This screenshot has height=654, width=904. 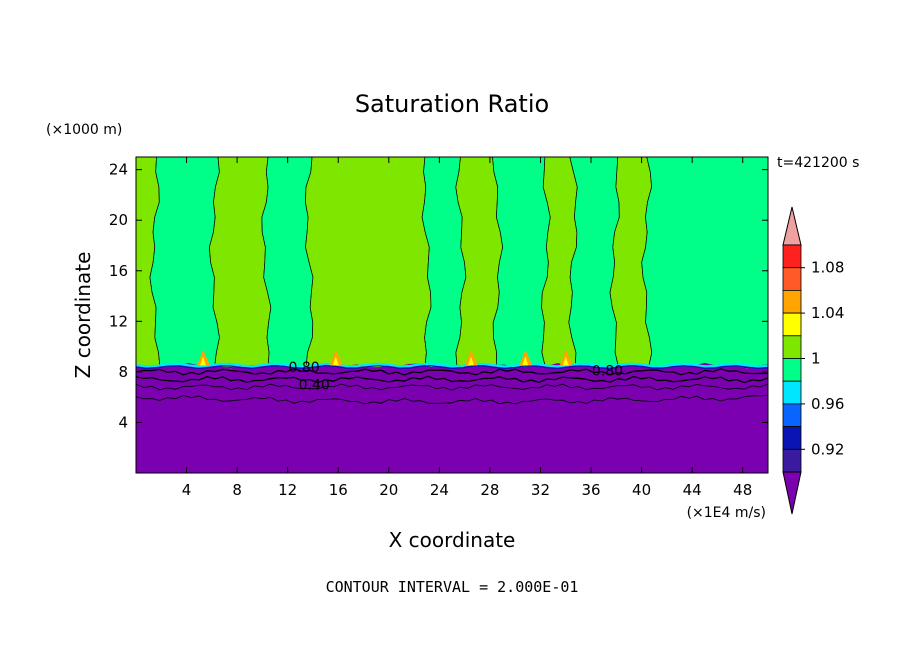 I want to click on z-axis-title: Z coordinate, so click(x=83, y=315).